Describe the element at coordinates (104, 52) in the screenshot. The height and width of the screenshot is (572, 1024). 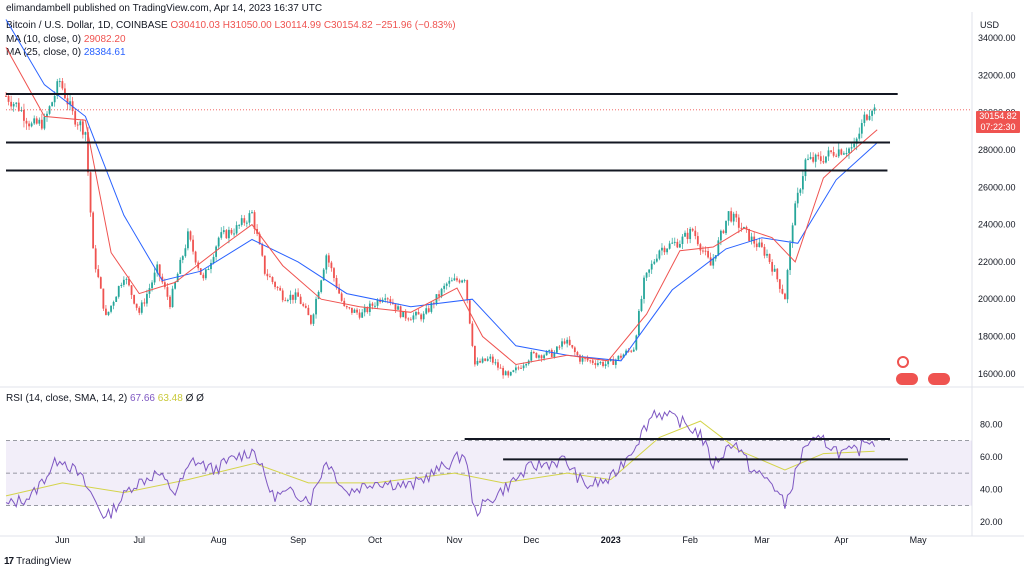
I see `ma25-value: 28384.61` at that location.